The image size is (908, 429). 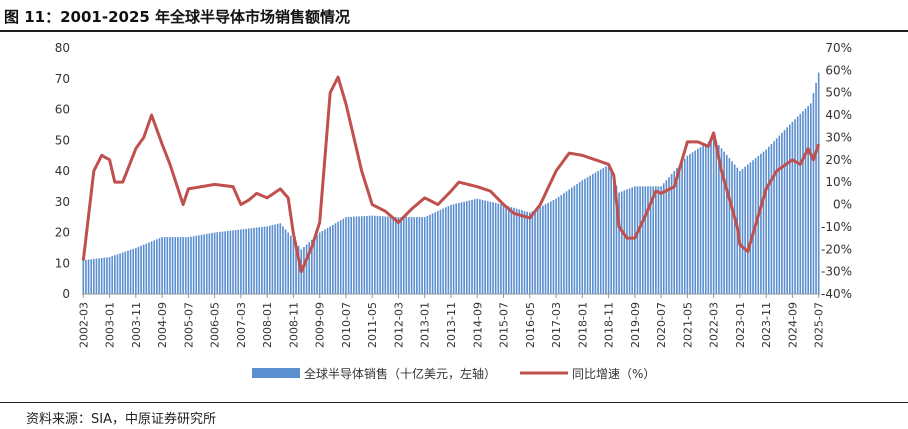 What do you see at coordinates (62, 202) in the screenshot?
I see `y-left-tick-label: 30` at bounding box center [62, 202].